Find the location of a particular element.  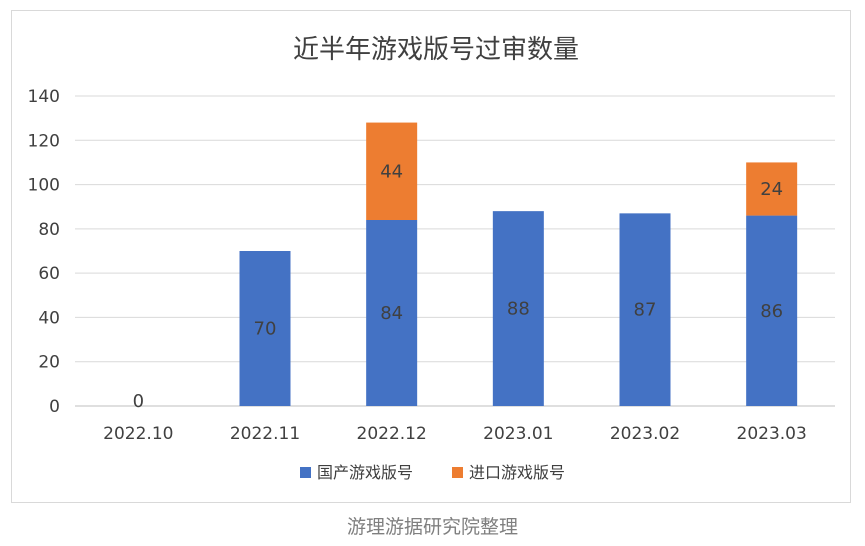

data-label: 24 is located at coordinates (771, 189).